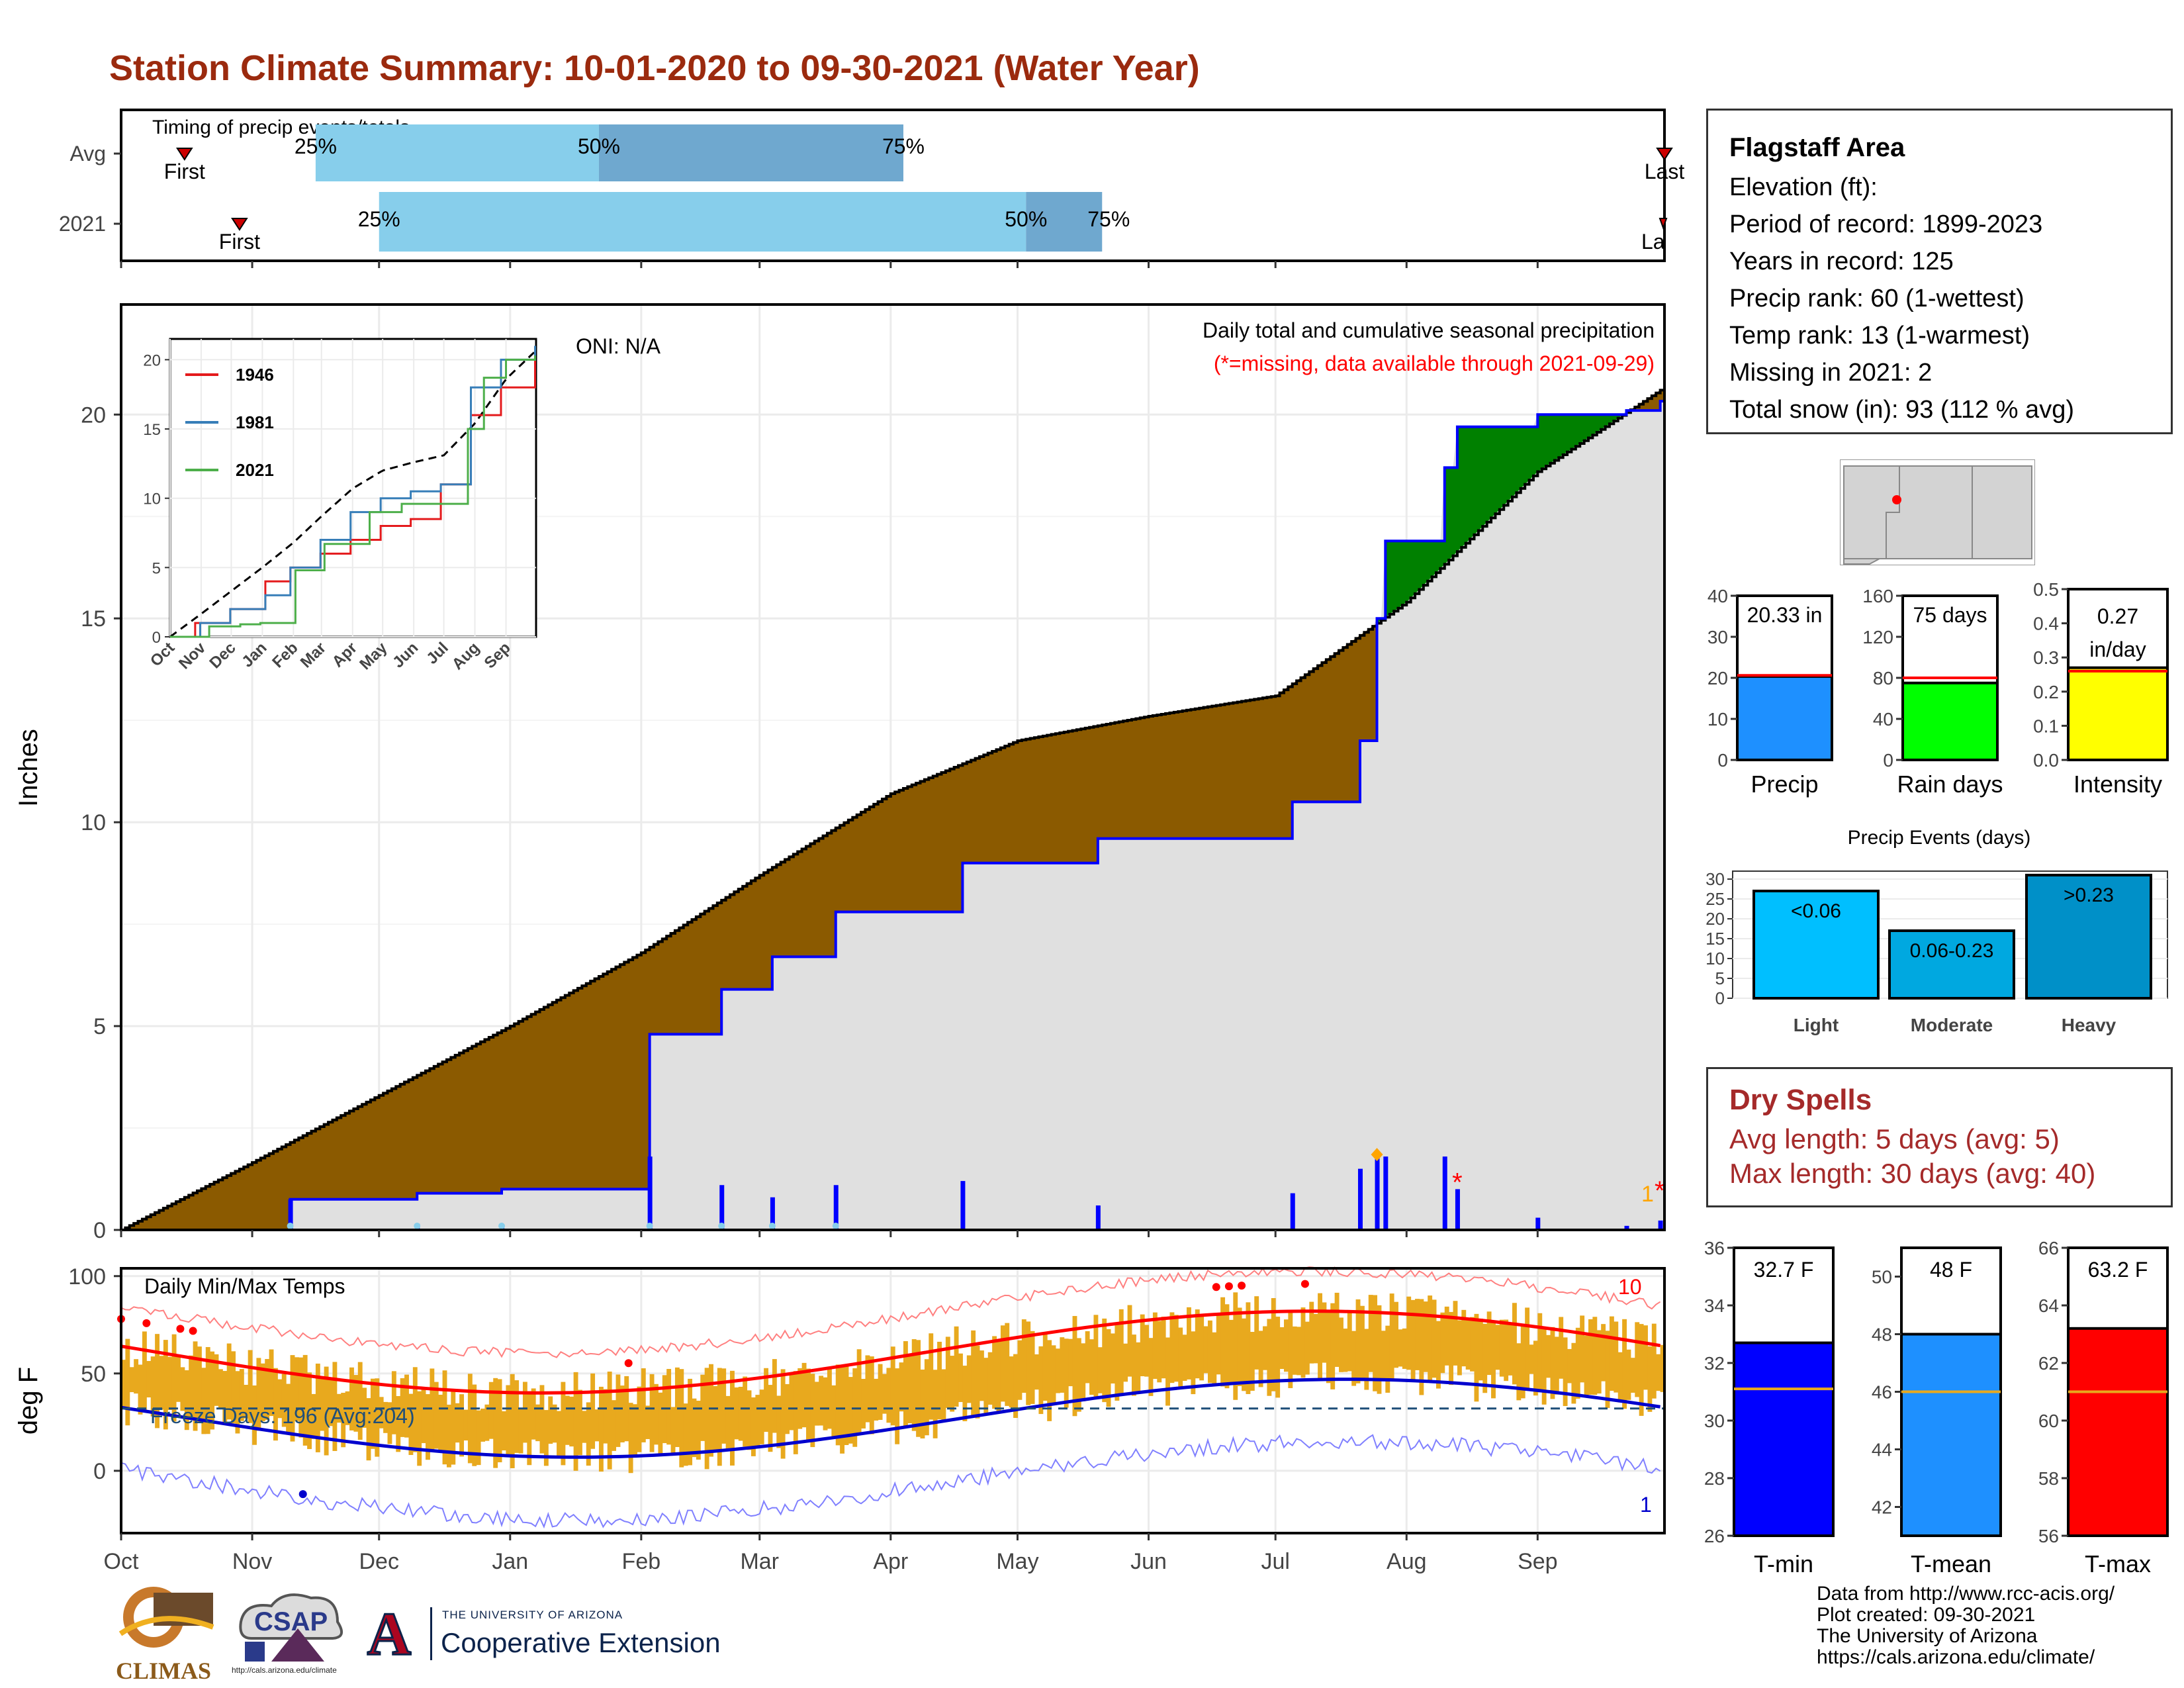 This screenshot has height=1688, width=2184. I want to click on t-max-y-tick-label: 60, so click(2048, 1421).